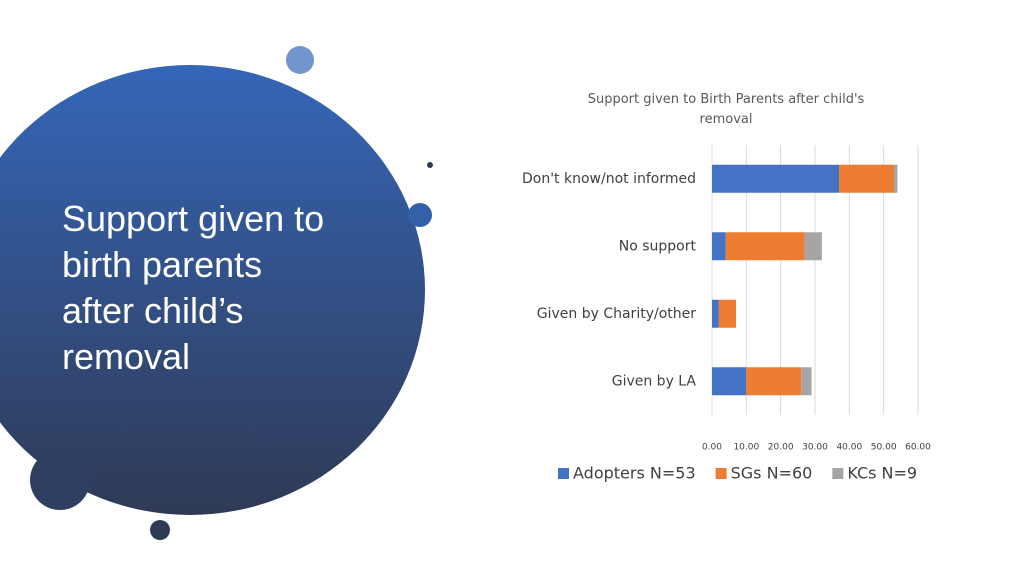  I want to click on x-tick-label: 50.00, so click(884, 448).